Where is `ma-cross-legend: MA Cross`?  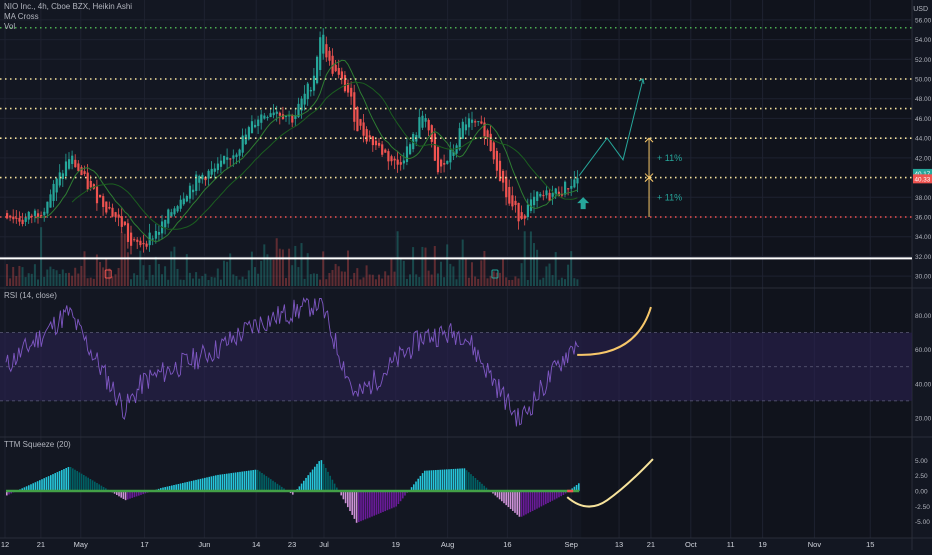 ma-cross-legend: MA Cross is located at coordinates (21, 16).